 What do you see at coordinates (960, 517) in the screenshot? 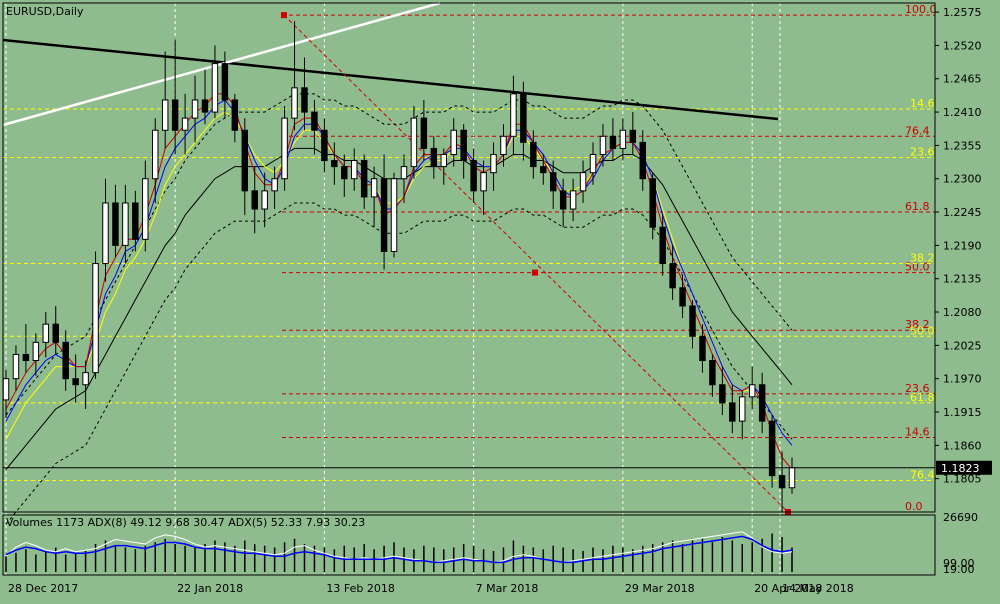
I see `indicator-y-tick: 26690` at bounding box center [960, 517].